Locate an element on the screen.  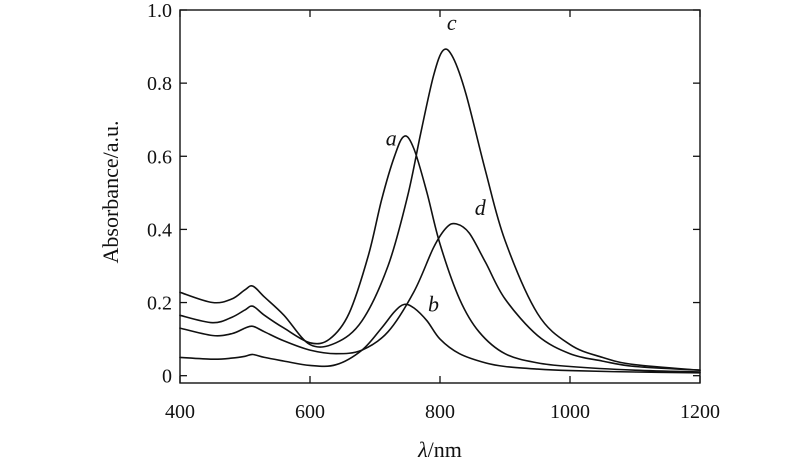
series-curve-b is located at coordinates (440, 338).